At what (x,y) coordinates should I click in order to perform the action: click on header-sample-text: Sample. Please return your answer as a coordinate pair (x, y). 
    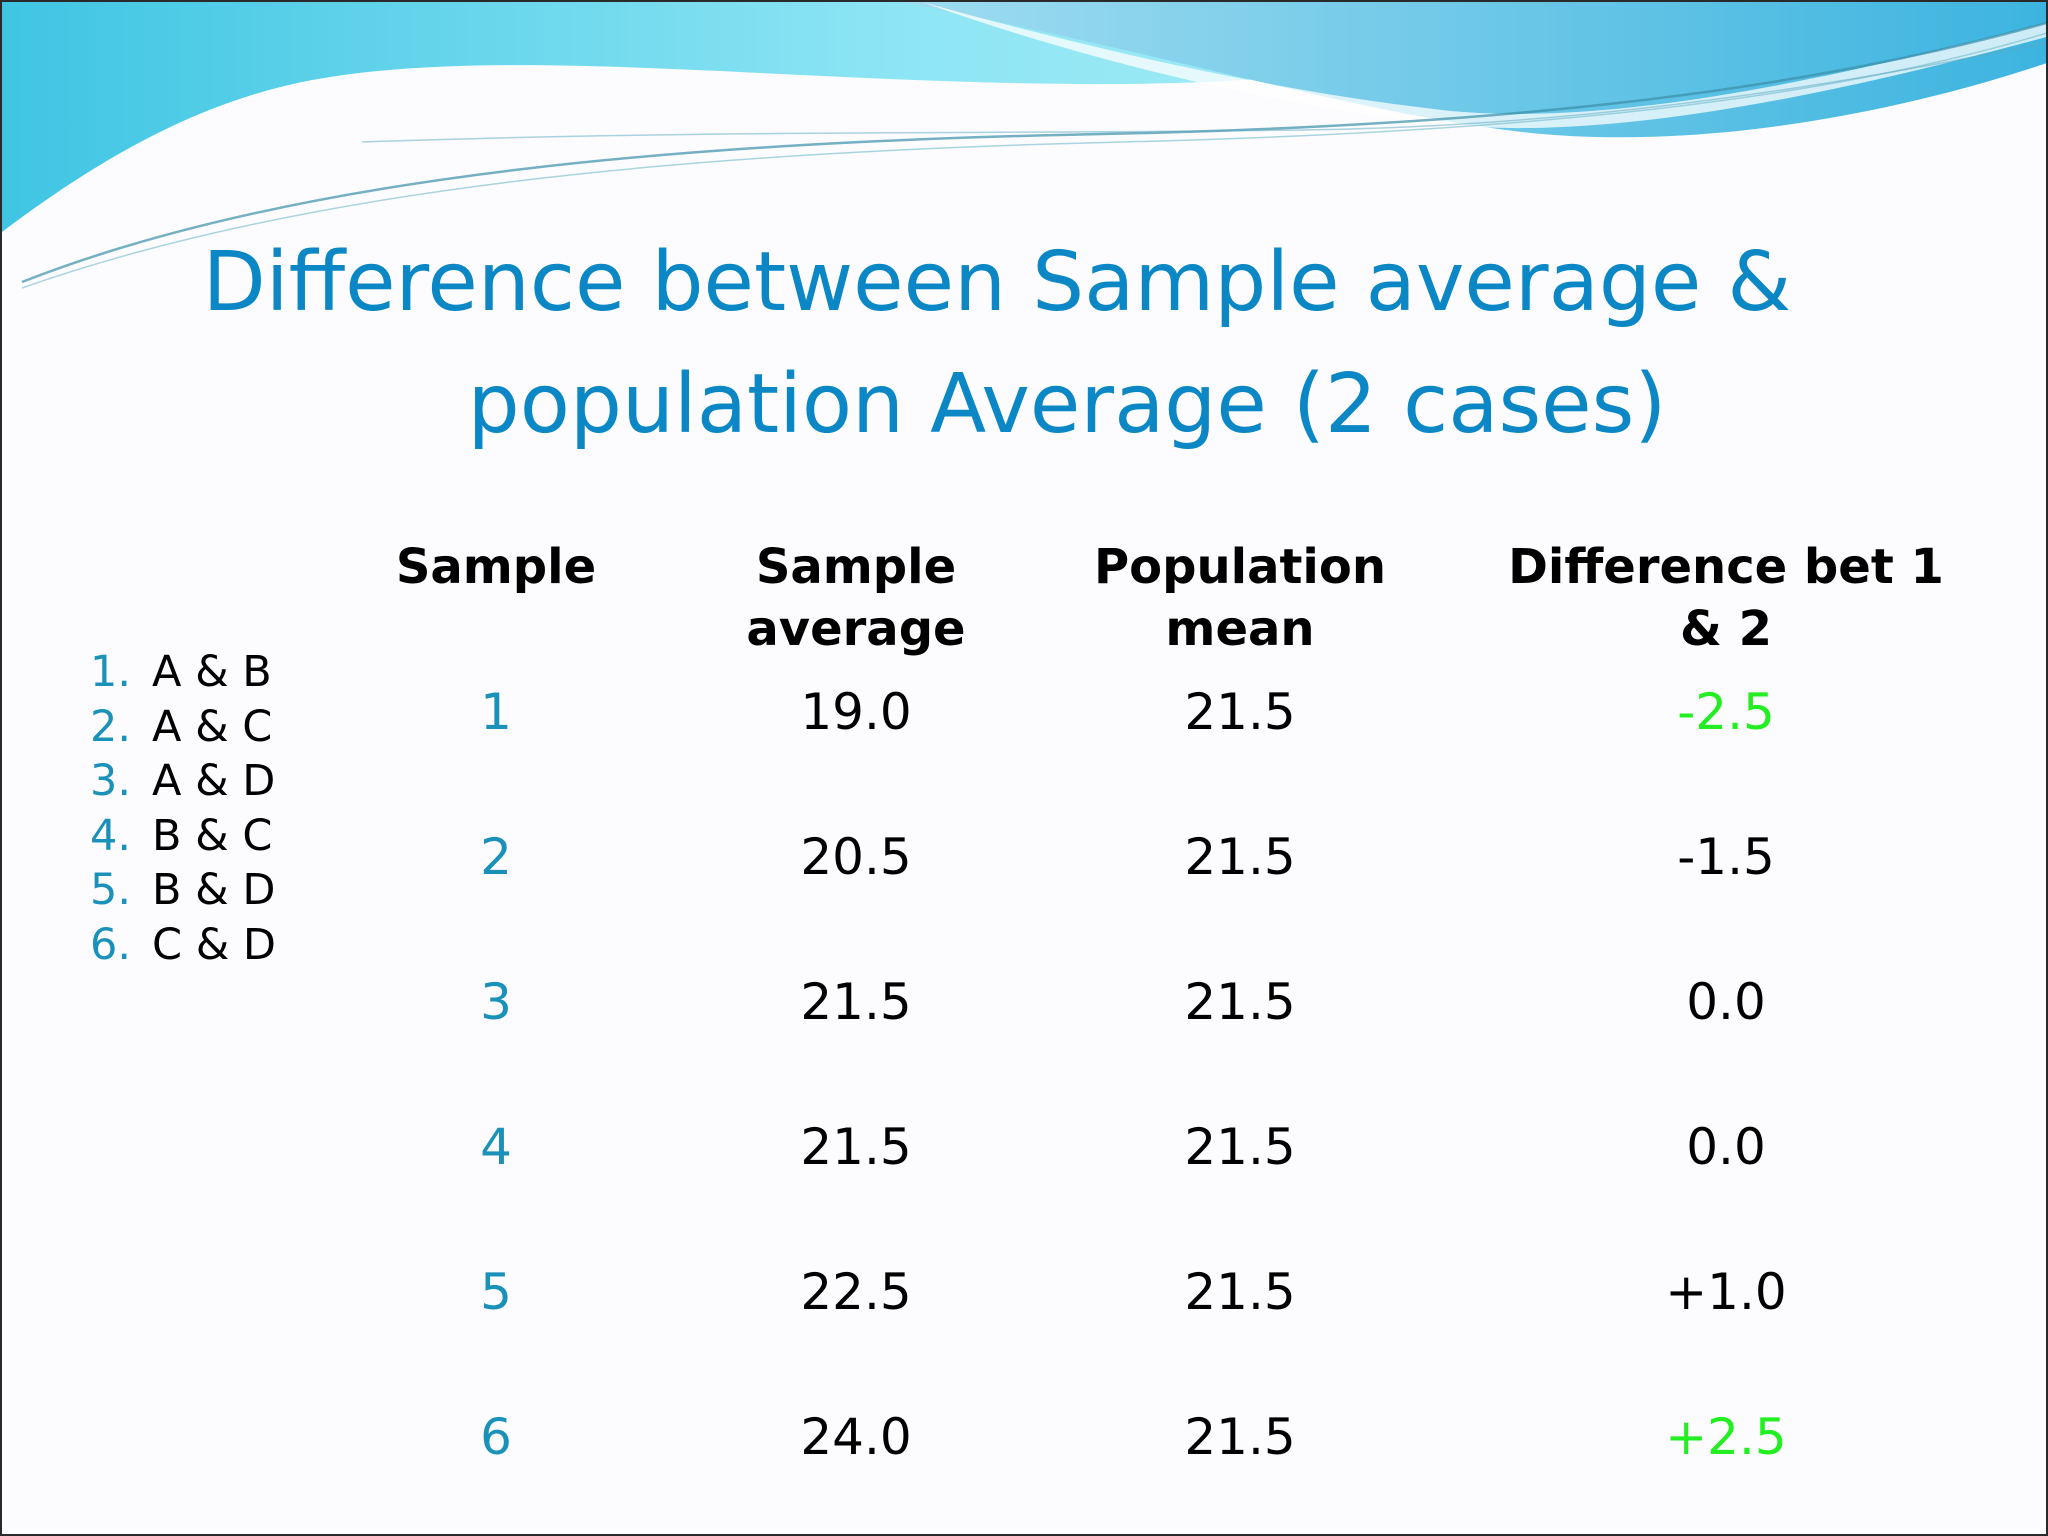
    Looking at the image, I should click on (496, 567).